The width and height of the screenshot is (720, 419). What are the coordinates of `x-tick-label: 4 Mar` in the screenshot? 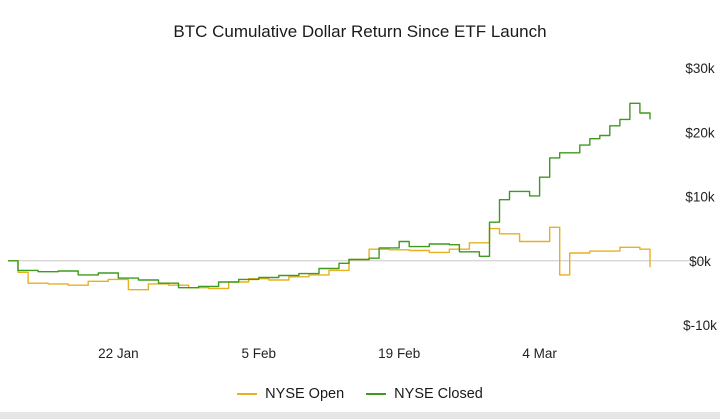 It's located at (539, 353).